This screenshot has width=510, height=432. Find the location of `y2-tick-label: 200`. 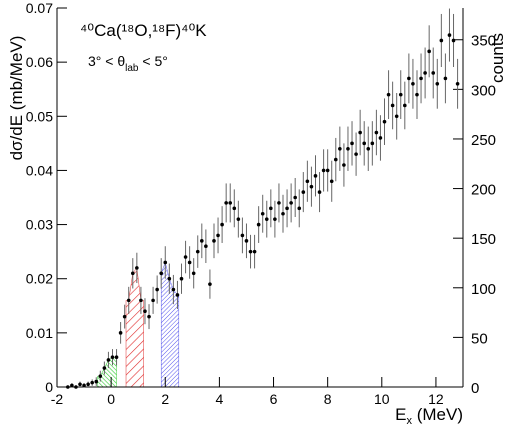

y2-tick-label: 200 is located at coordinates (483, 190).